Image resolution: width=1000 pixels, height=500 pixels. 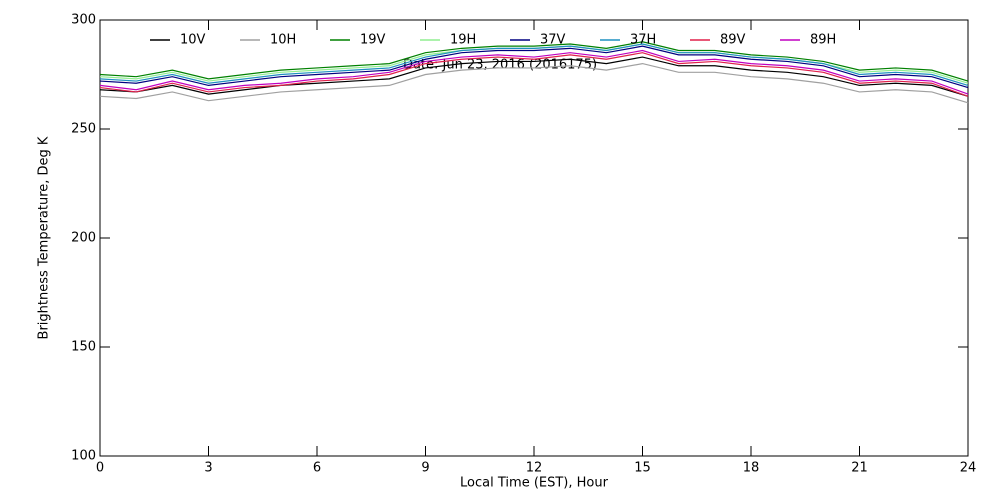 I want to click on x-tick-label: 21, so click(x=859, y=468).